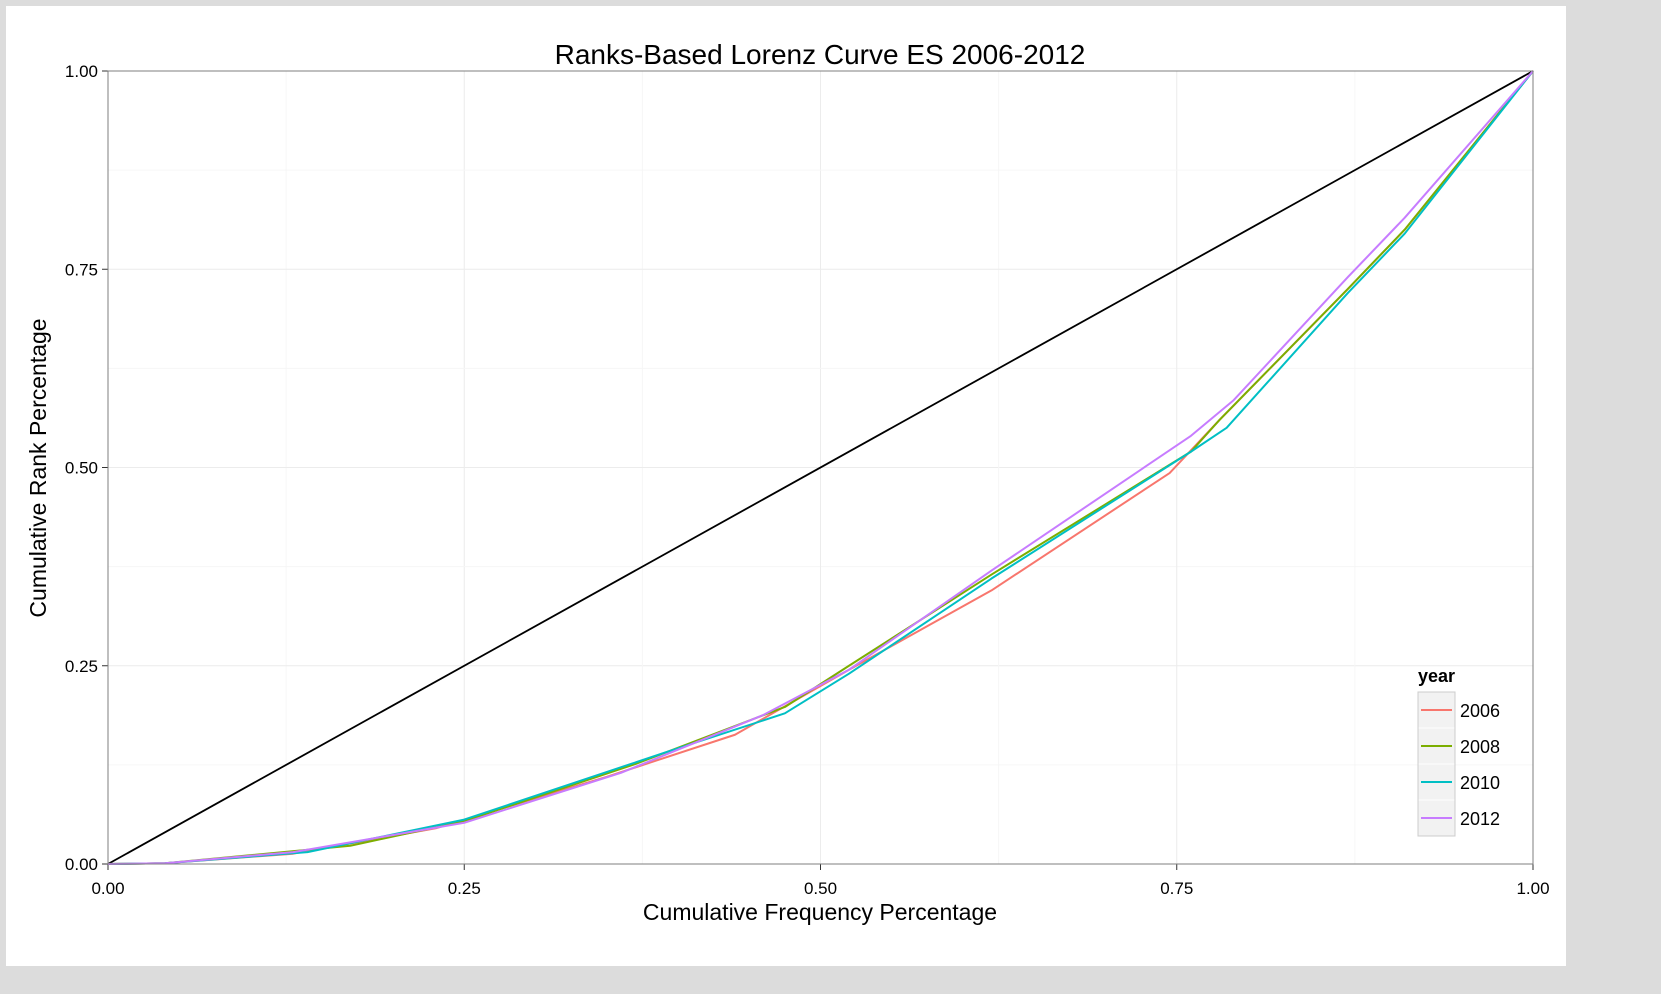 The width and height of the screenshot is (1661, 994). Describe the element at coordinates (81, 864) in the screenshot. I see `y-tick-label: 0.00` at that location.